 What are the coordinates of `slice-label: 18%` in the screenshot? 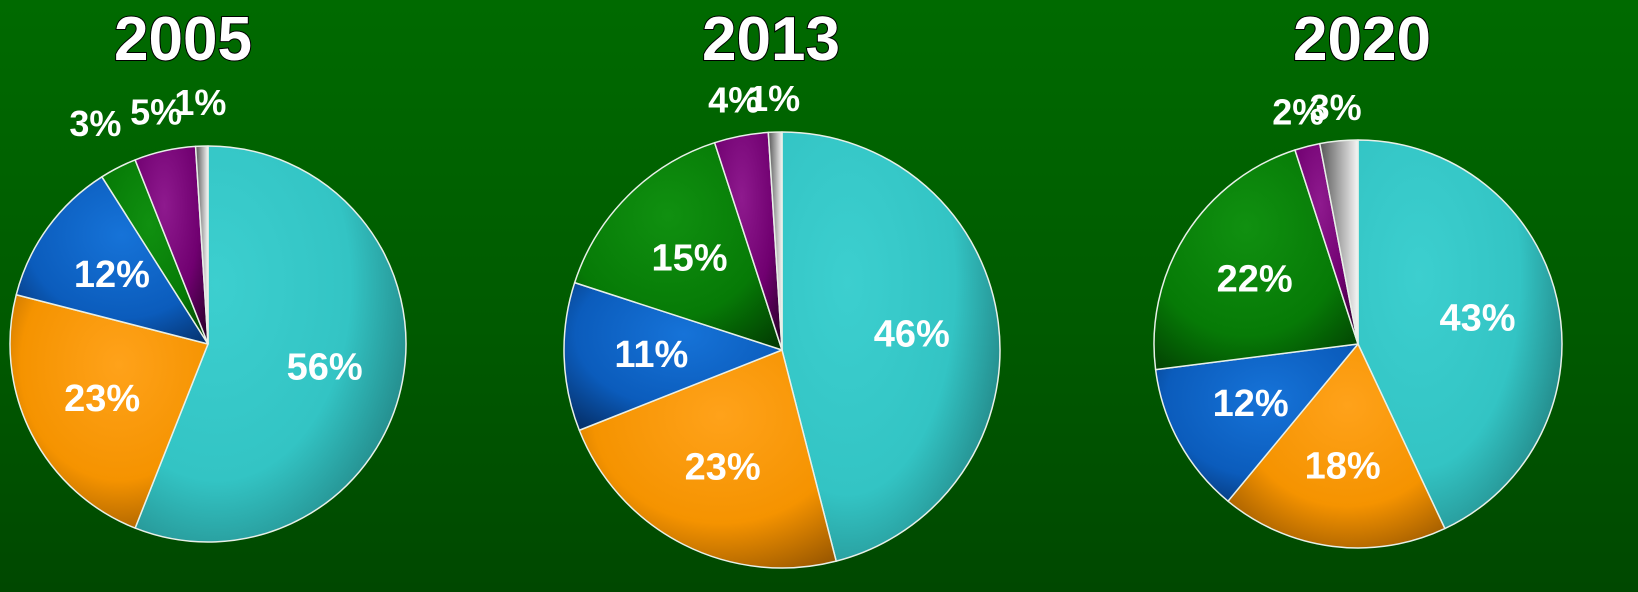 It's located at (1343, 466).